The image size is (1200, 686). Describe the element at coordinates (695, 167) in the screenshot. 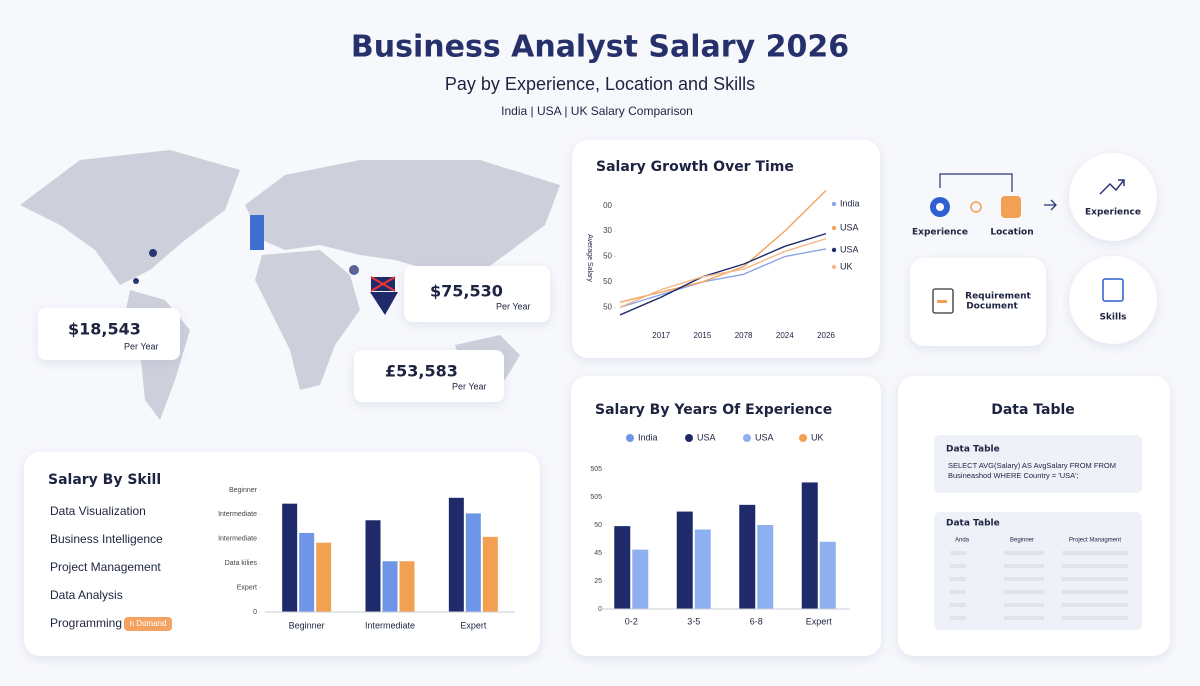

I see `chart-title: Salary Growth Over Time` at that location.